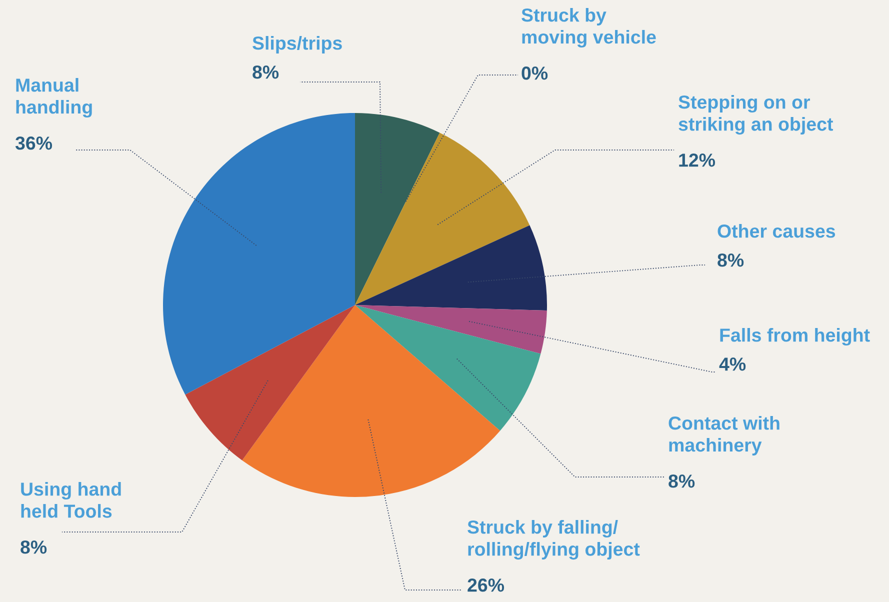 This screenshot has width=889, height=602. What do you see at coordinates (486, 585) in the screenshot?
I see `data-label: 26%` at bounding box center [486, 585].